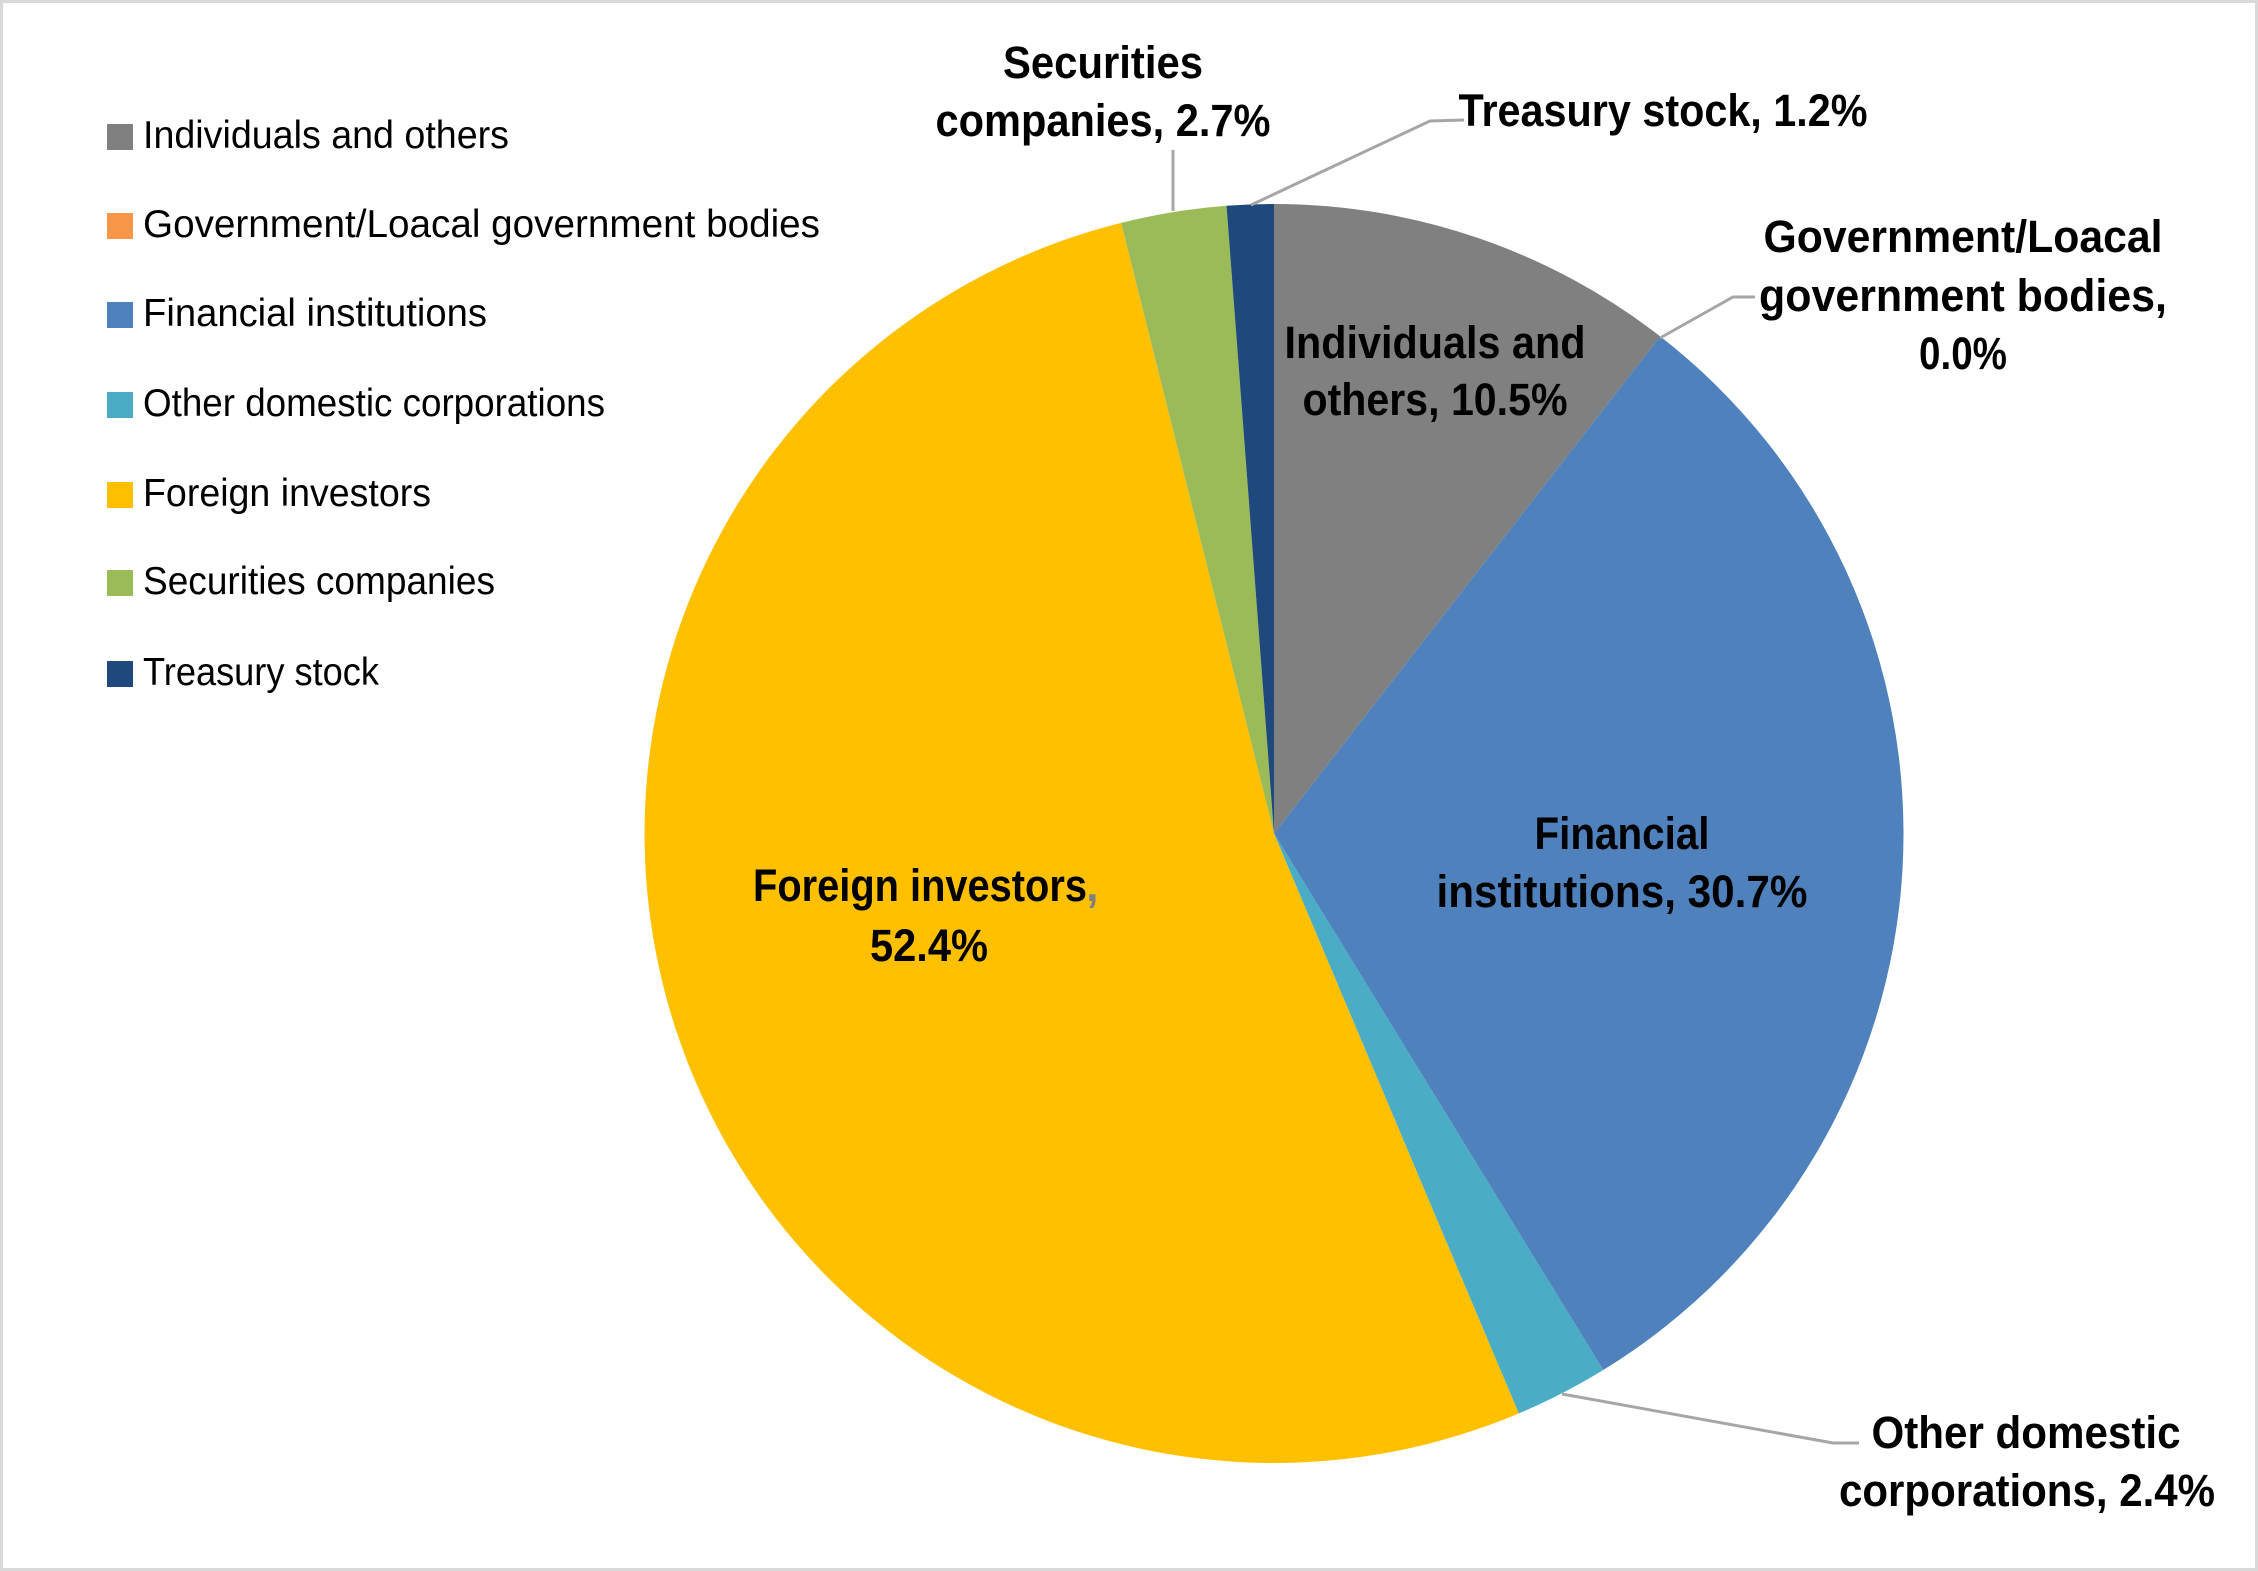  Describe the element at coordinates (929, 945) in the screenshot. I see `svg-text: 52.4%` at that location.